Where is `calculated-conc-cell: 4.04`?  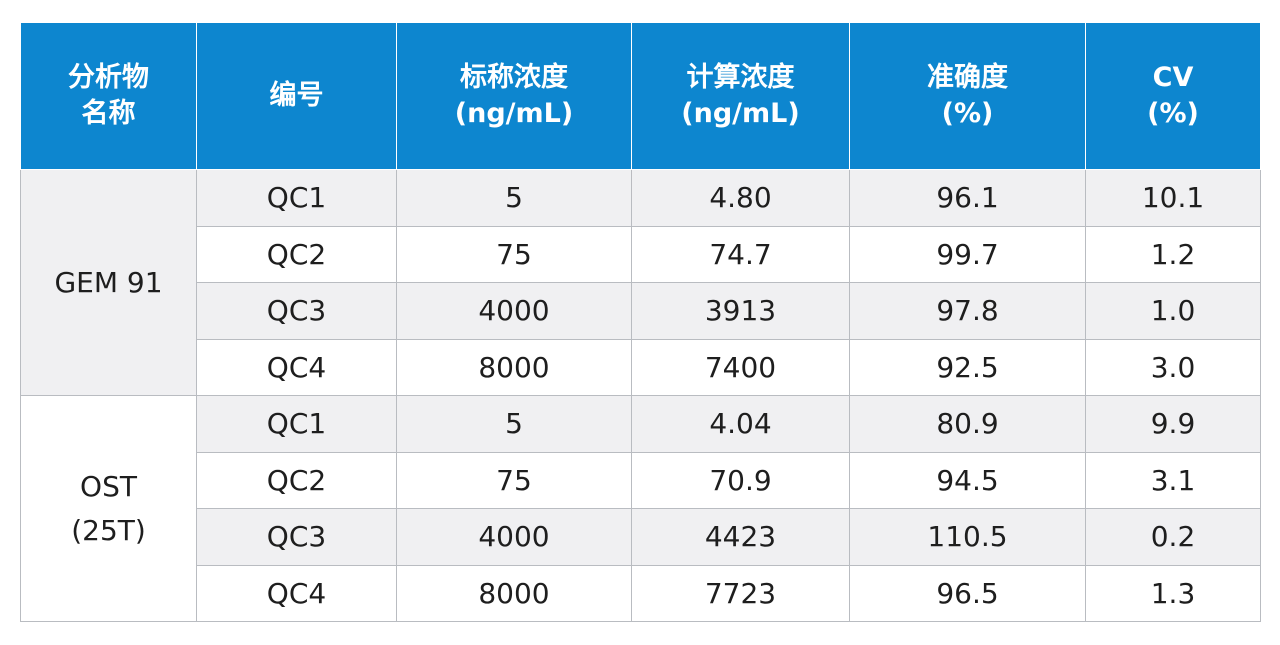 calculated-conc-cell: 4.04 is located at coordinates (740, 424).